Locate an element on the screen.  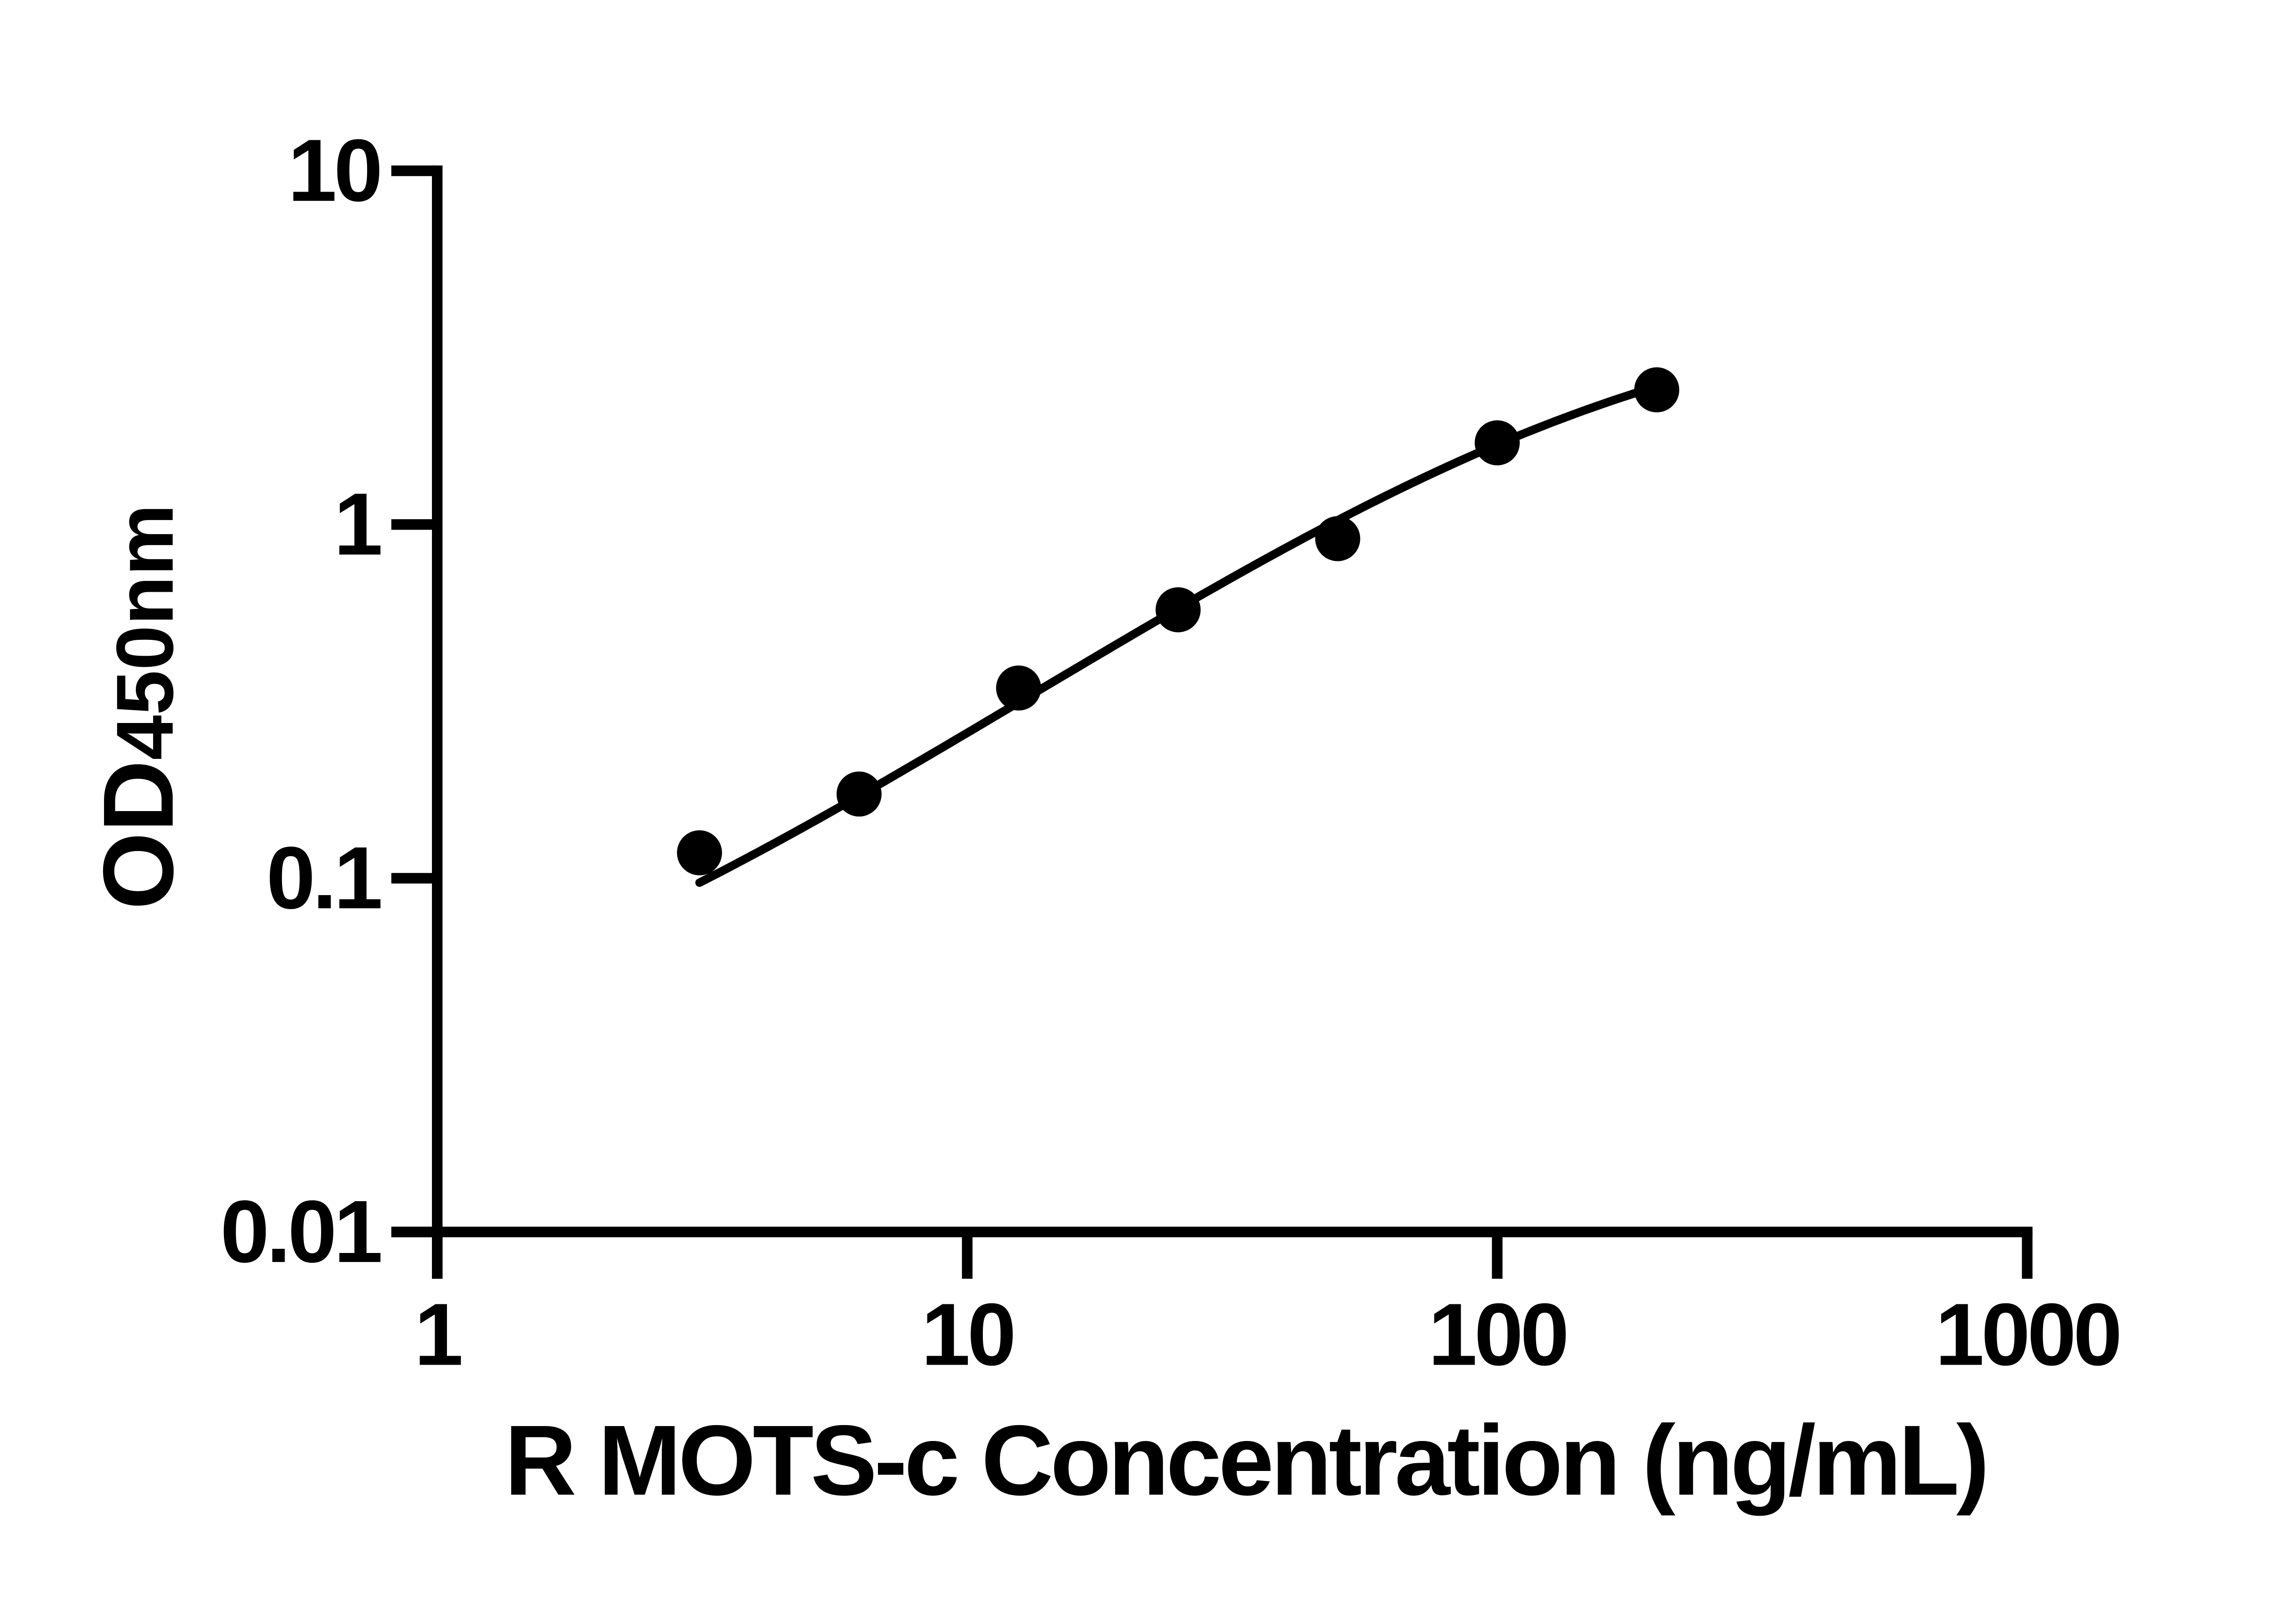
x-tick-label: 10 is located at coordinates (967, 1334).